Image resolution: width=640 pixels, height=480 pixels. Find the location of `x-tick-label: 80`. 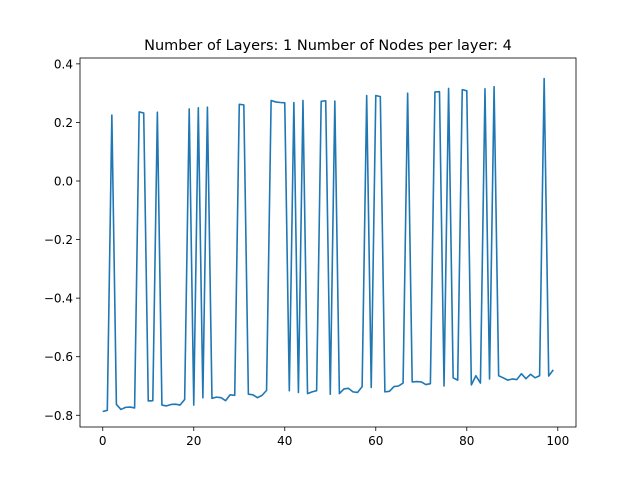

x-tick-label: 80 is located at coordinates (466, 441).